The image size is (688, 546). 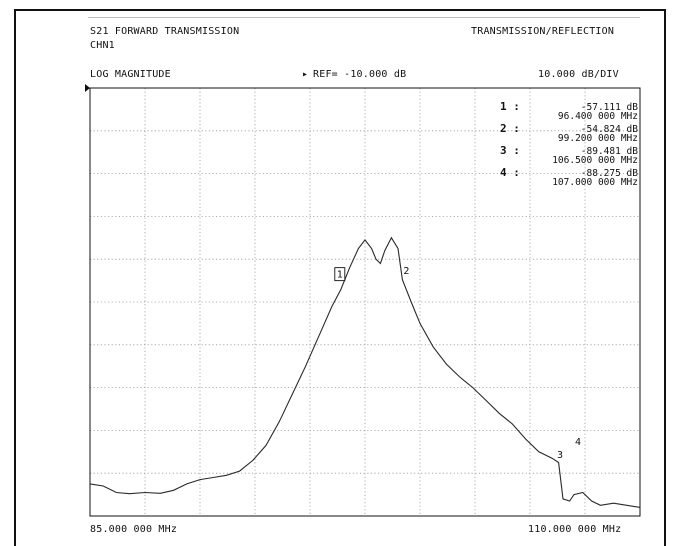 What do you see at coordinates (598, 116) in the screenshot?
I see `marker-readout-frequency: 96.400 000 MHz` at bounding box center [598, 116].